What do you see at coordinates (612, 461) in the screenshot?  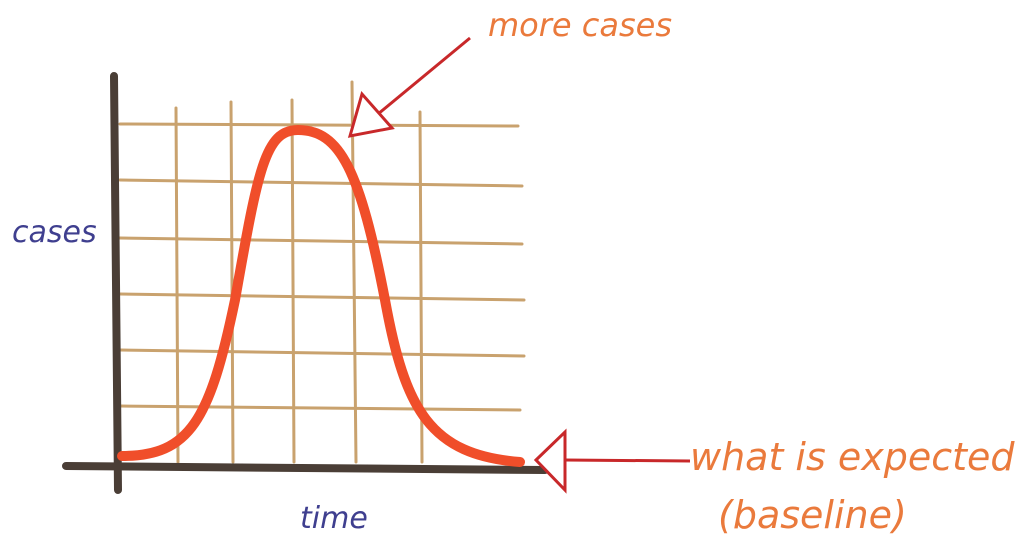 I see `baseline-arrow` at bounding box center [612, 461].